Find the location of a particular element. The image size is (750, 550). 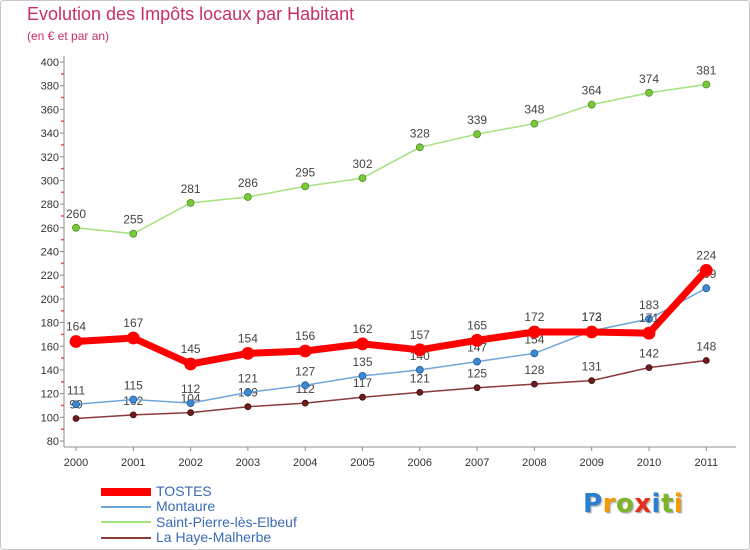

data-label-montaure: 112 is located at coordinates (190, 389).